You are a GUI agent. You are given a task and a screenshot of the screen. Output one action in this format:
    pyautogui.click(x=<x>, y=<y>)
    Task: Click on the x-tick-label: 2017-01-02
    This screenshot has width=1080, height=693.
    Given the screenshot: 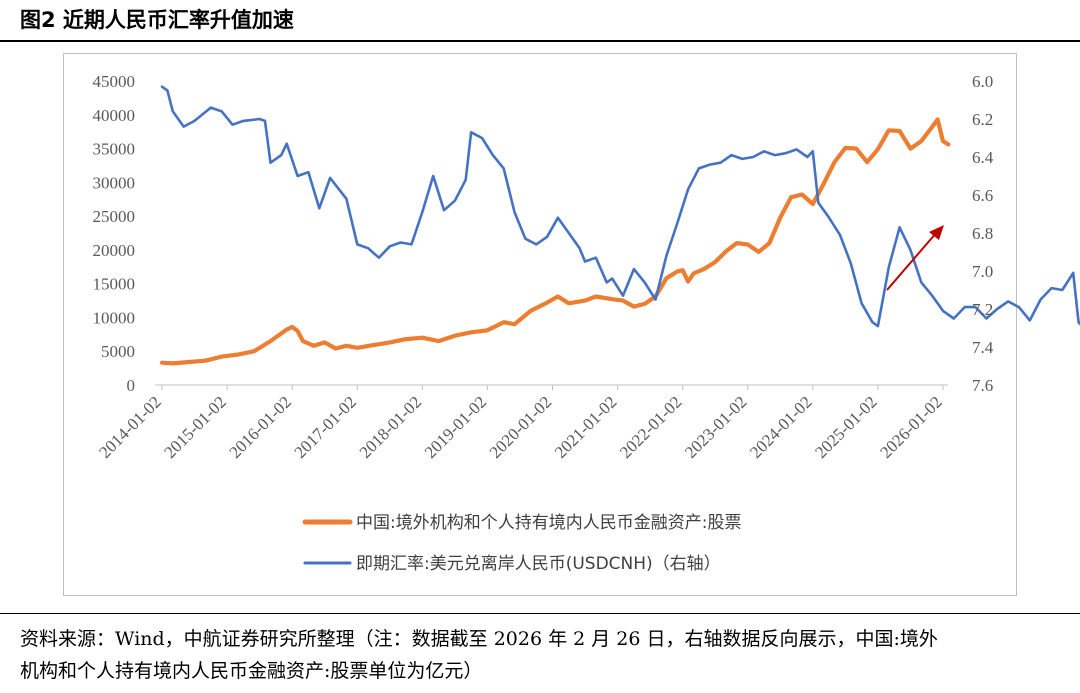 What is the action you would take?
    pyautogui.click(x=326, y=427)
    